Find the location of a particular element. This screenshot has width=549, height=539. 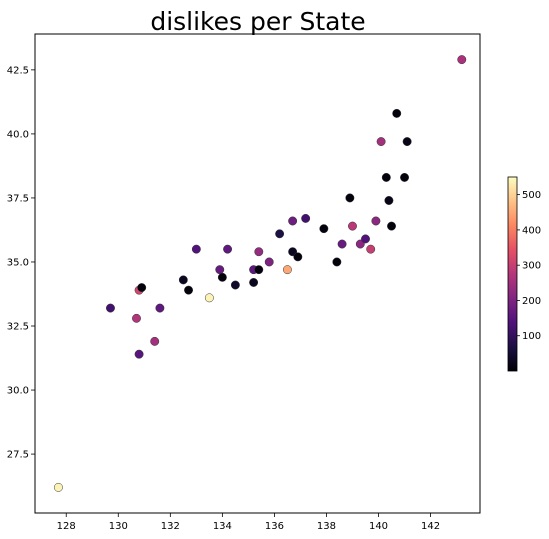

y-tick-label: 30.0 is located at coordinates (18, 391).